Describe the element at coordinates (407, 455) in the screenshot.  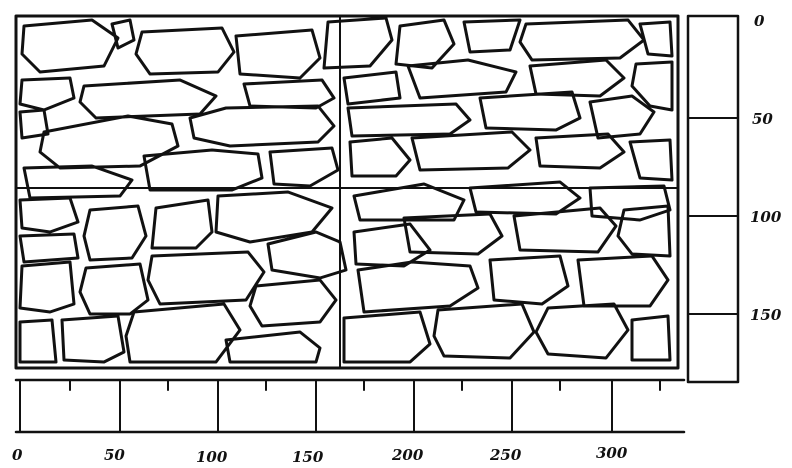
I see `x-tick-label: 200` at that location.